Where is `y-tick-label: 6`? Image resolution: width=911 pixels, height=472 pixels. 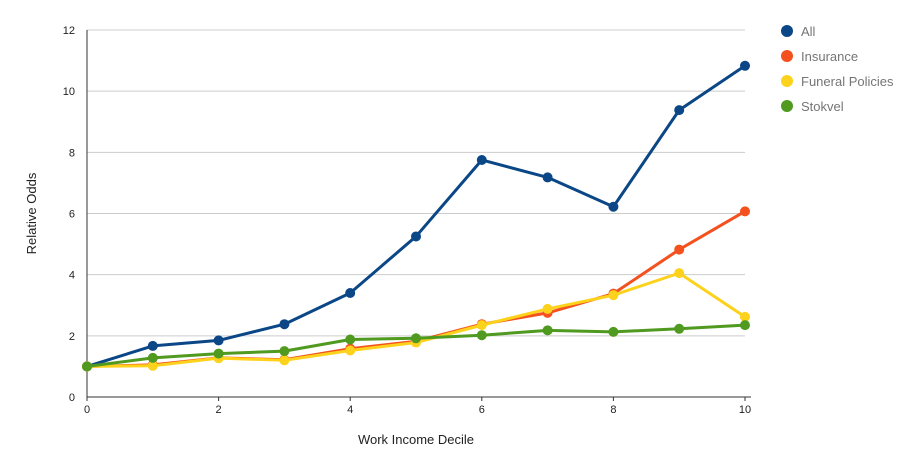
y-tick-label: 6 is located at coordinates (72, 215).